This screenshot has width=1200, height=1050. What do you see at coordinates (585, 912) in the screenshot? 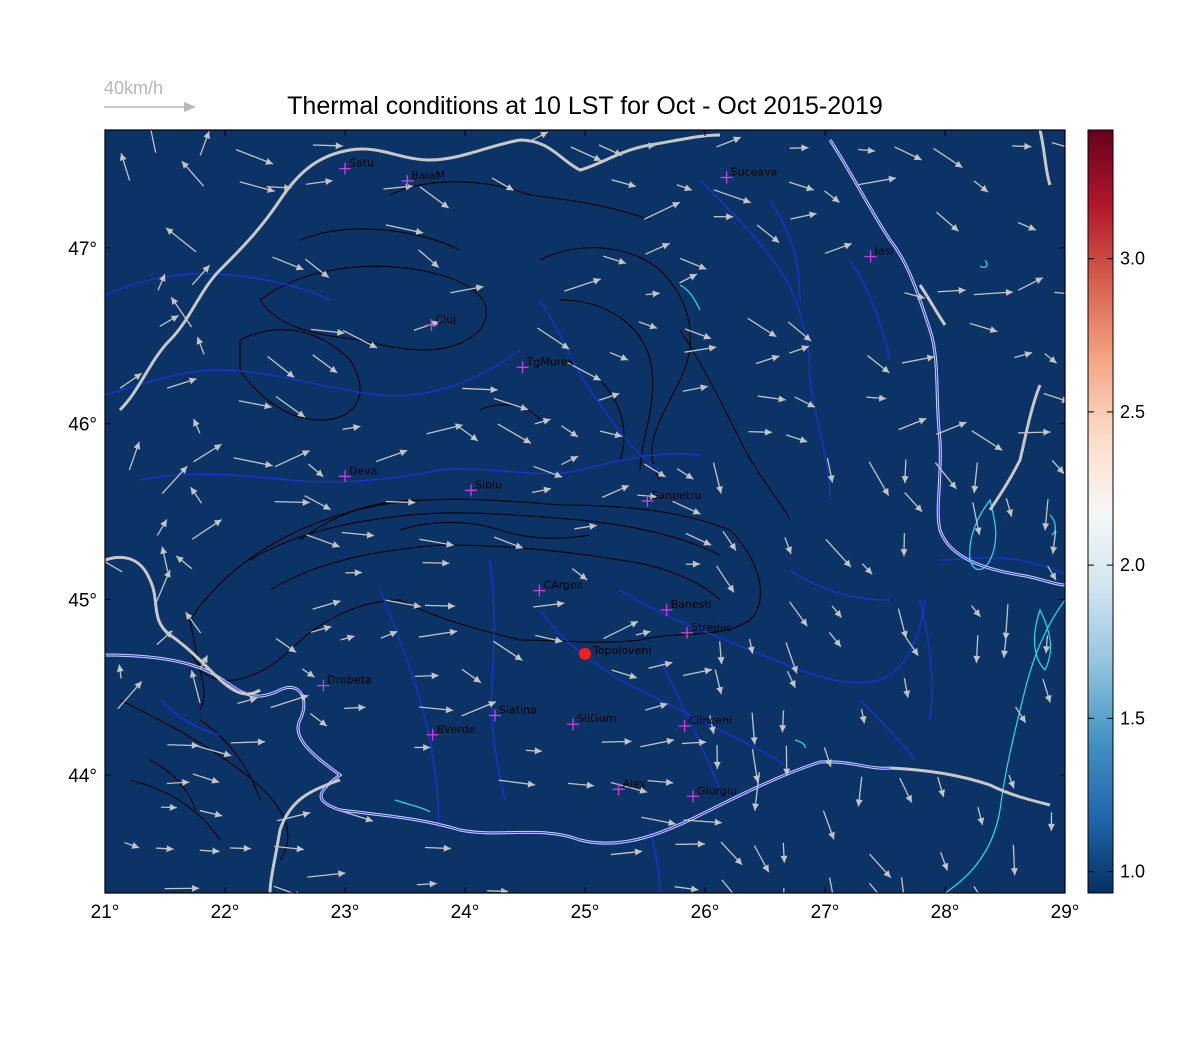
I see `lon-tick-label: 25°` at bounding box center [585, 912].